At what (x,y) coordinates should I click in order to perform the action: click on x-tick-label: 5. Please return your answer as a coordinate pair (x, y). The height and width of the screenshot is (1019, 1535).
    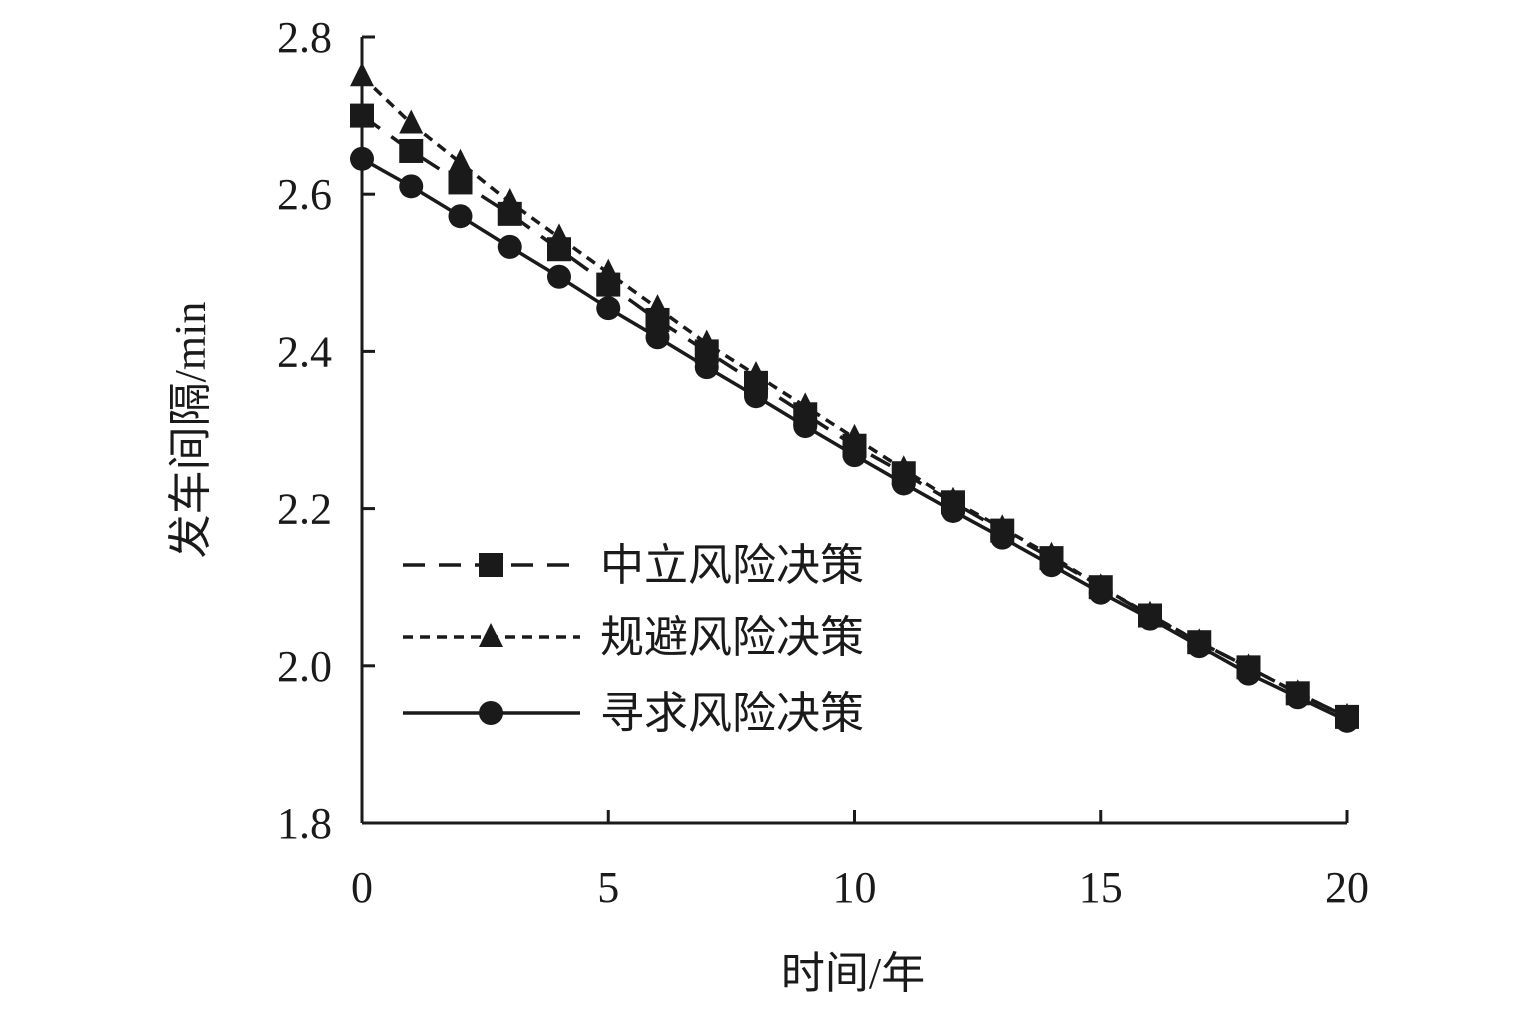
    Looking at the image, I should click on (608, 887).